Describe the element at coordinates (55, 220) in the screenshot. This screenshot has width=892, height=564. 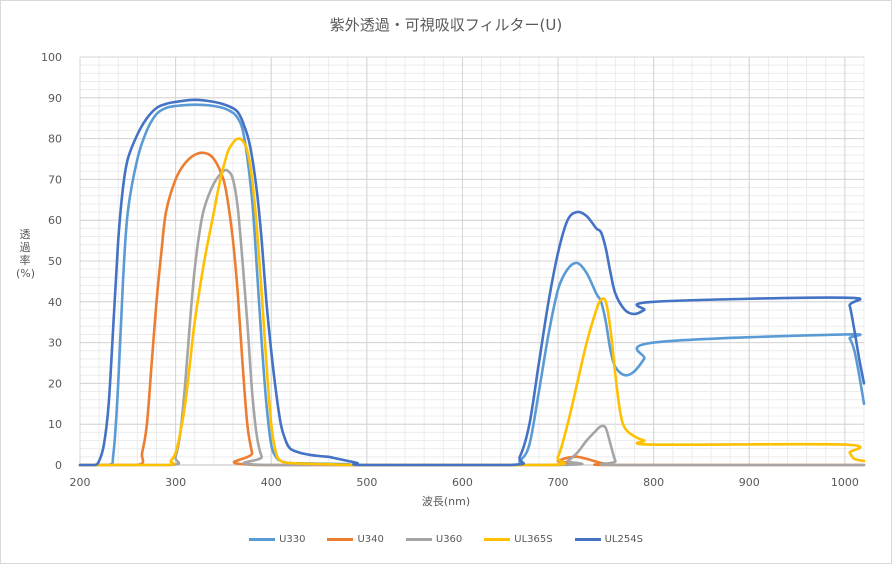
I see `y-tick-label: 60` at that location.